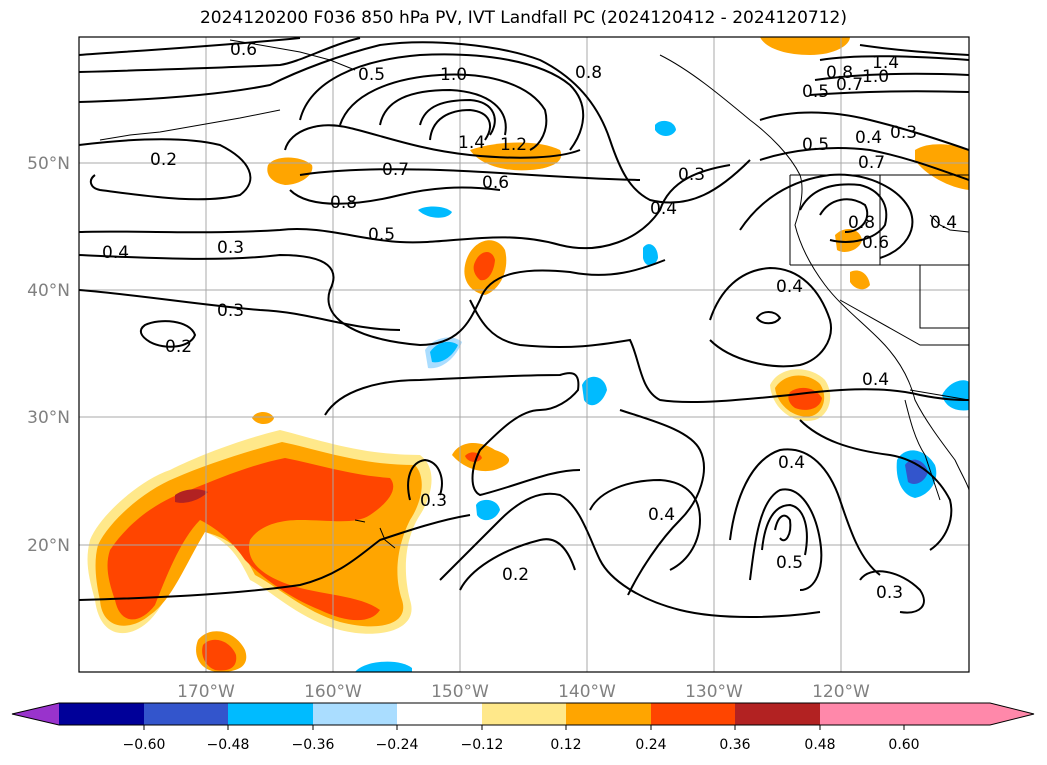 The width and height of the screenshot is (1047, 765). Describe the element at coordinates (513, 145) in the screenshot. I see `contour-label: 1.2` at that location.